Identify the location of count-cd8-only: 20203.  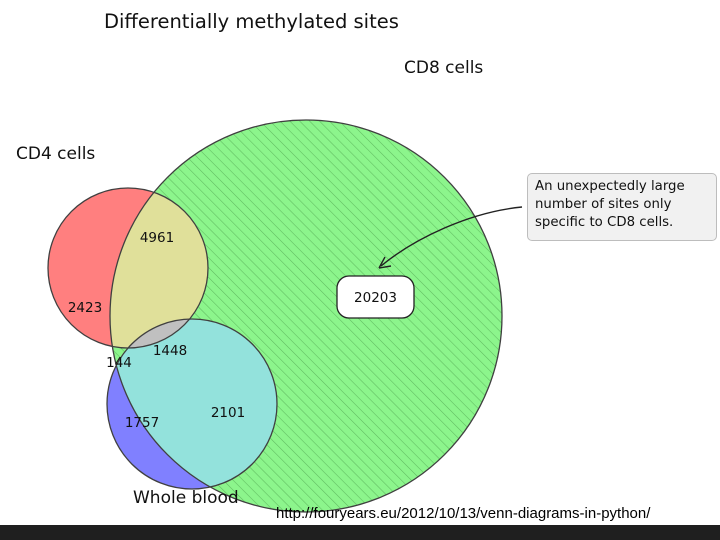
(375, 298).